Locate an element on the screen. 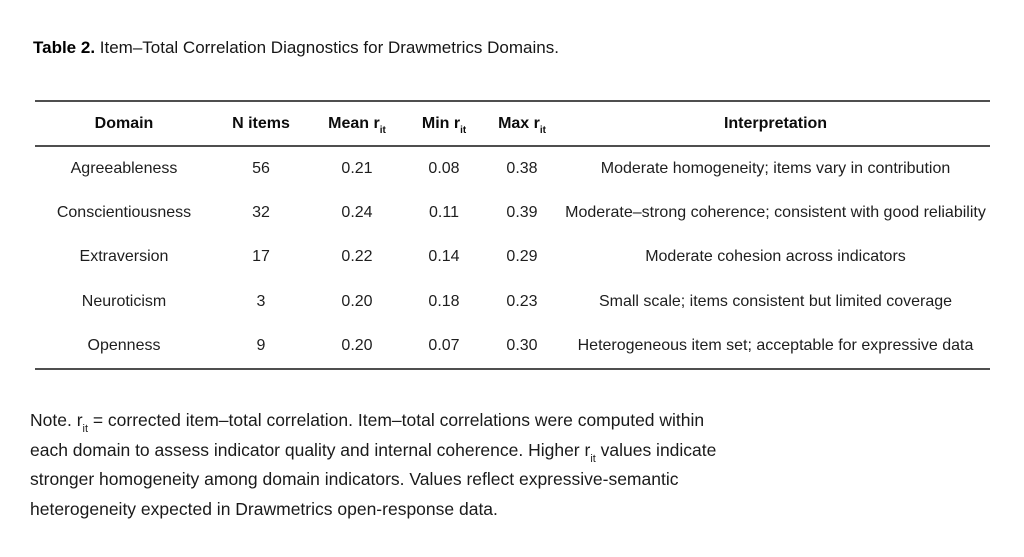  cell-n_items: 56 is located at coordinates (261, 168).